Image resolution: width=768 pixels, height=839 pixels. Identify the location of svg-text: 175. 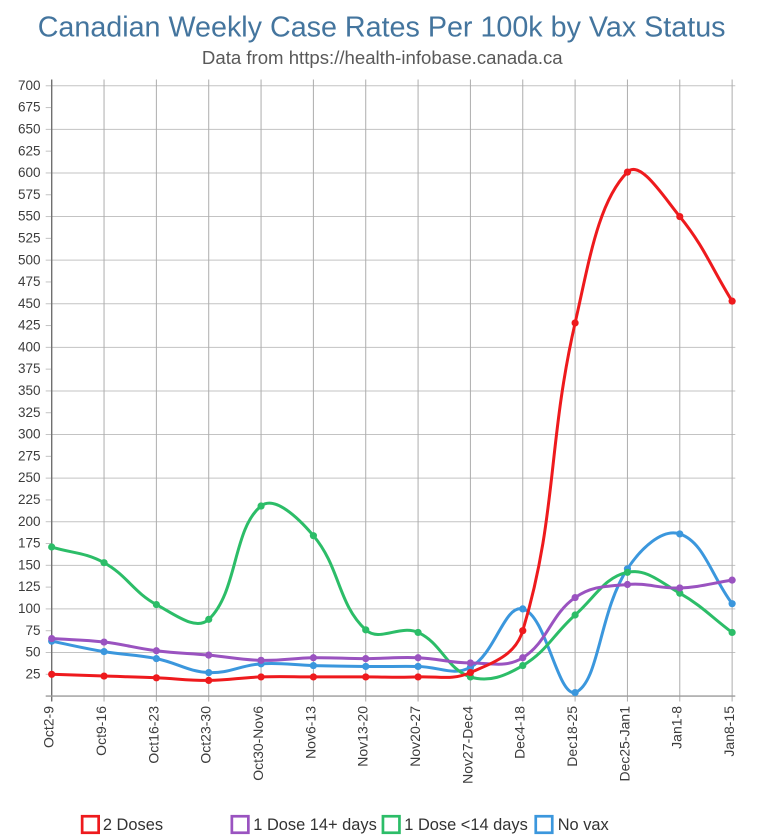
(29, 543).